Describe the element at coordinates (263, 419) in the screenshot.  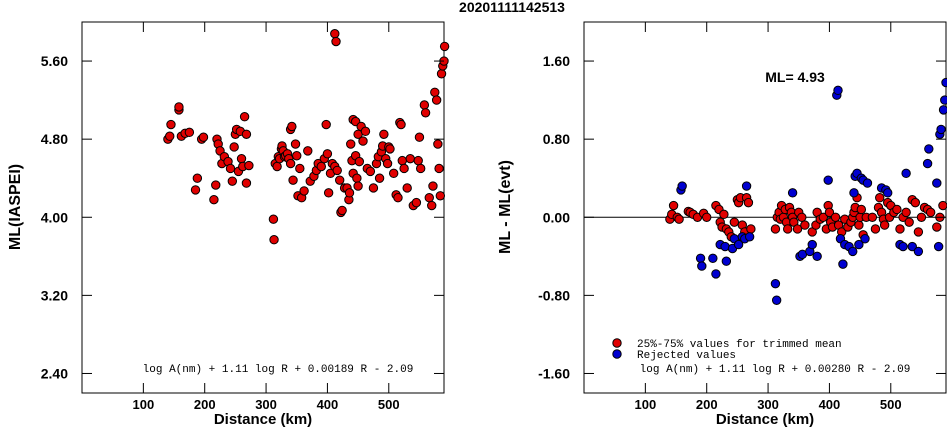
I see `left-x-axis-label: Distance (km)` at that location.